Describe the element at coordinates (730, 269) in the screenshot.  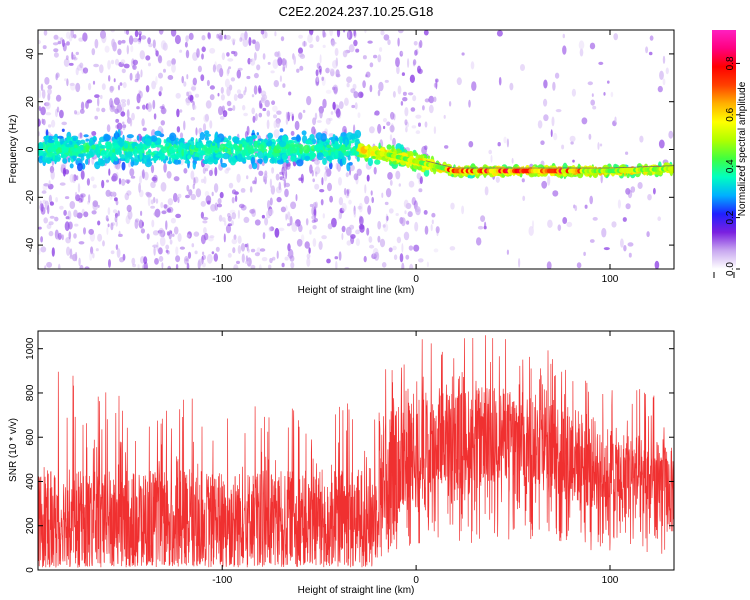
I see `colorbar-tick-label: 0.0` at that location.